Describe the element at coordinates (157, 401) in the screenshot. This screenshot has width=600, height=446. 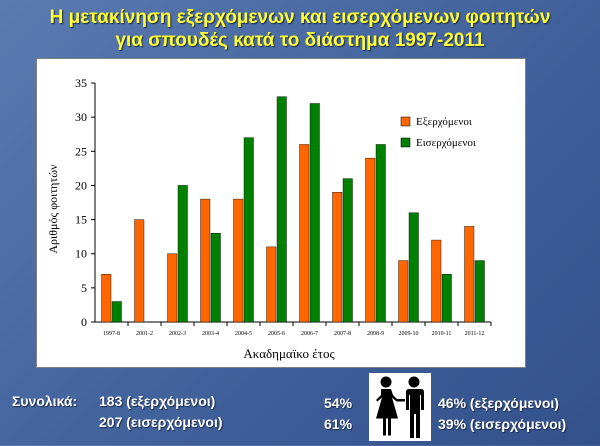
I see `outgoing-total: 183 (εξερχόμενοι)` at that location.